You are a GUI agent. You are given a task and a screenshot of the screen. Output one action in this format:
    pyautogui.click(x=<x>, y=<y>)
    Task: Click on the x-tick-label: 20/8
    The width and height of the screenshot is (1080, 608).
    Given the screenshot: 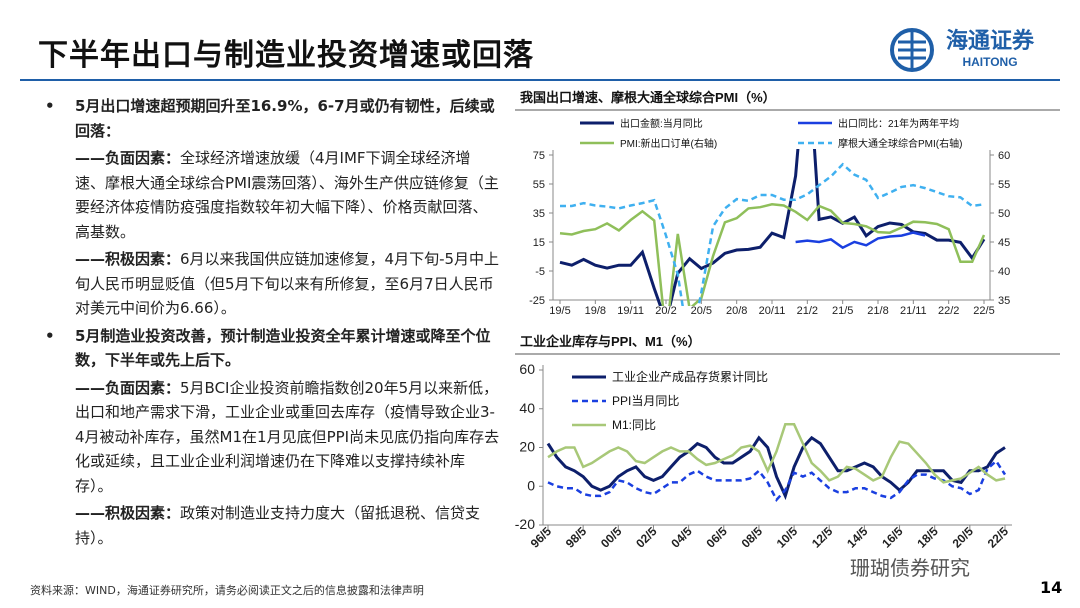 What is the action you would take?
    pyautogui.click(x=736, y=311)
    